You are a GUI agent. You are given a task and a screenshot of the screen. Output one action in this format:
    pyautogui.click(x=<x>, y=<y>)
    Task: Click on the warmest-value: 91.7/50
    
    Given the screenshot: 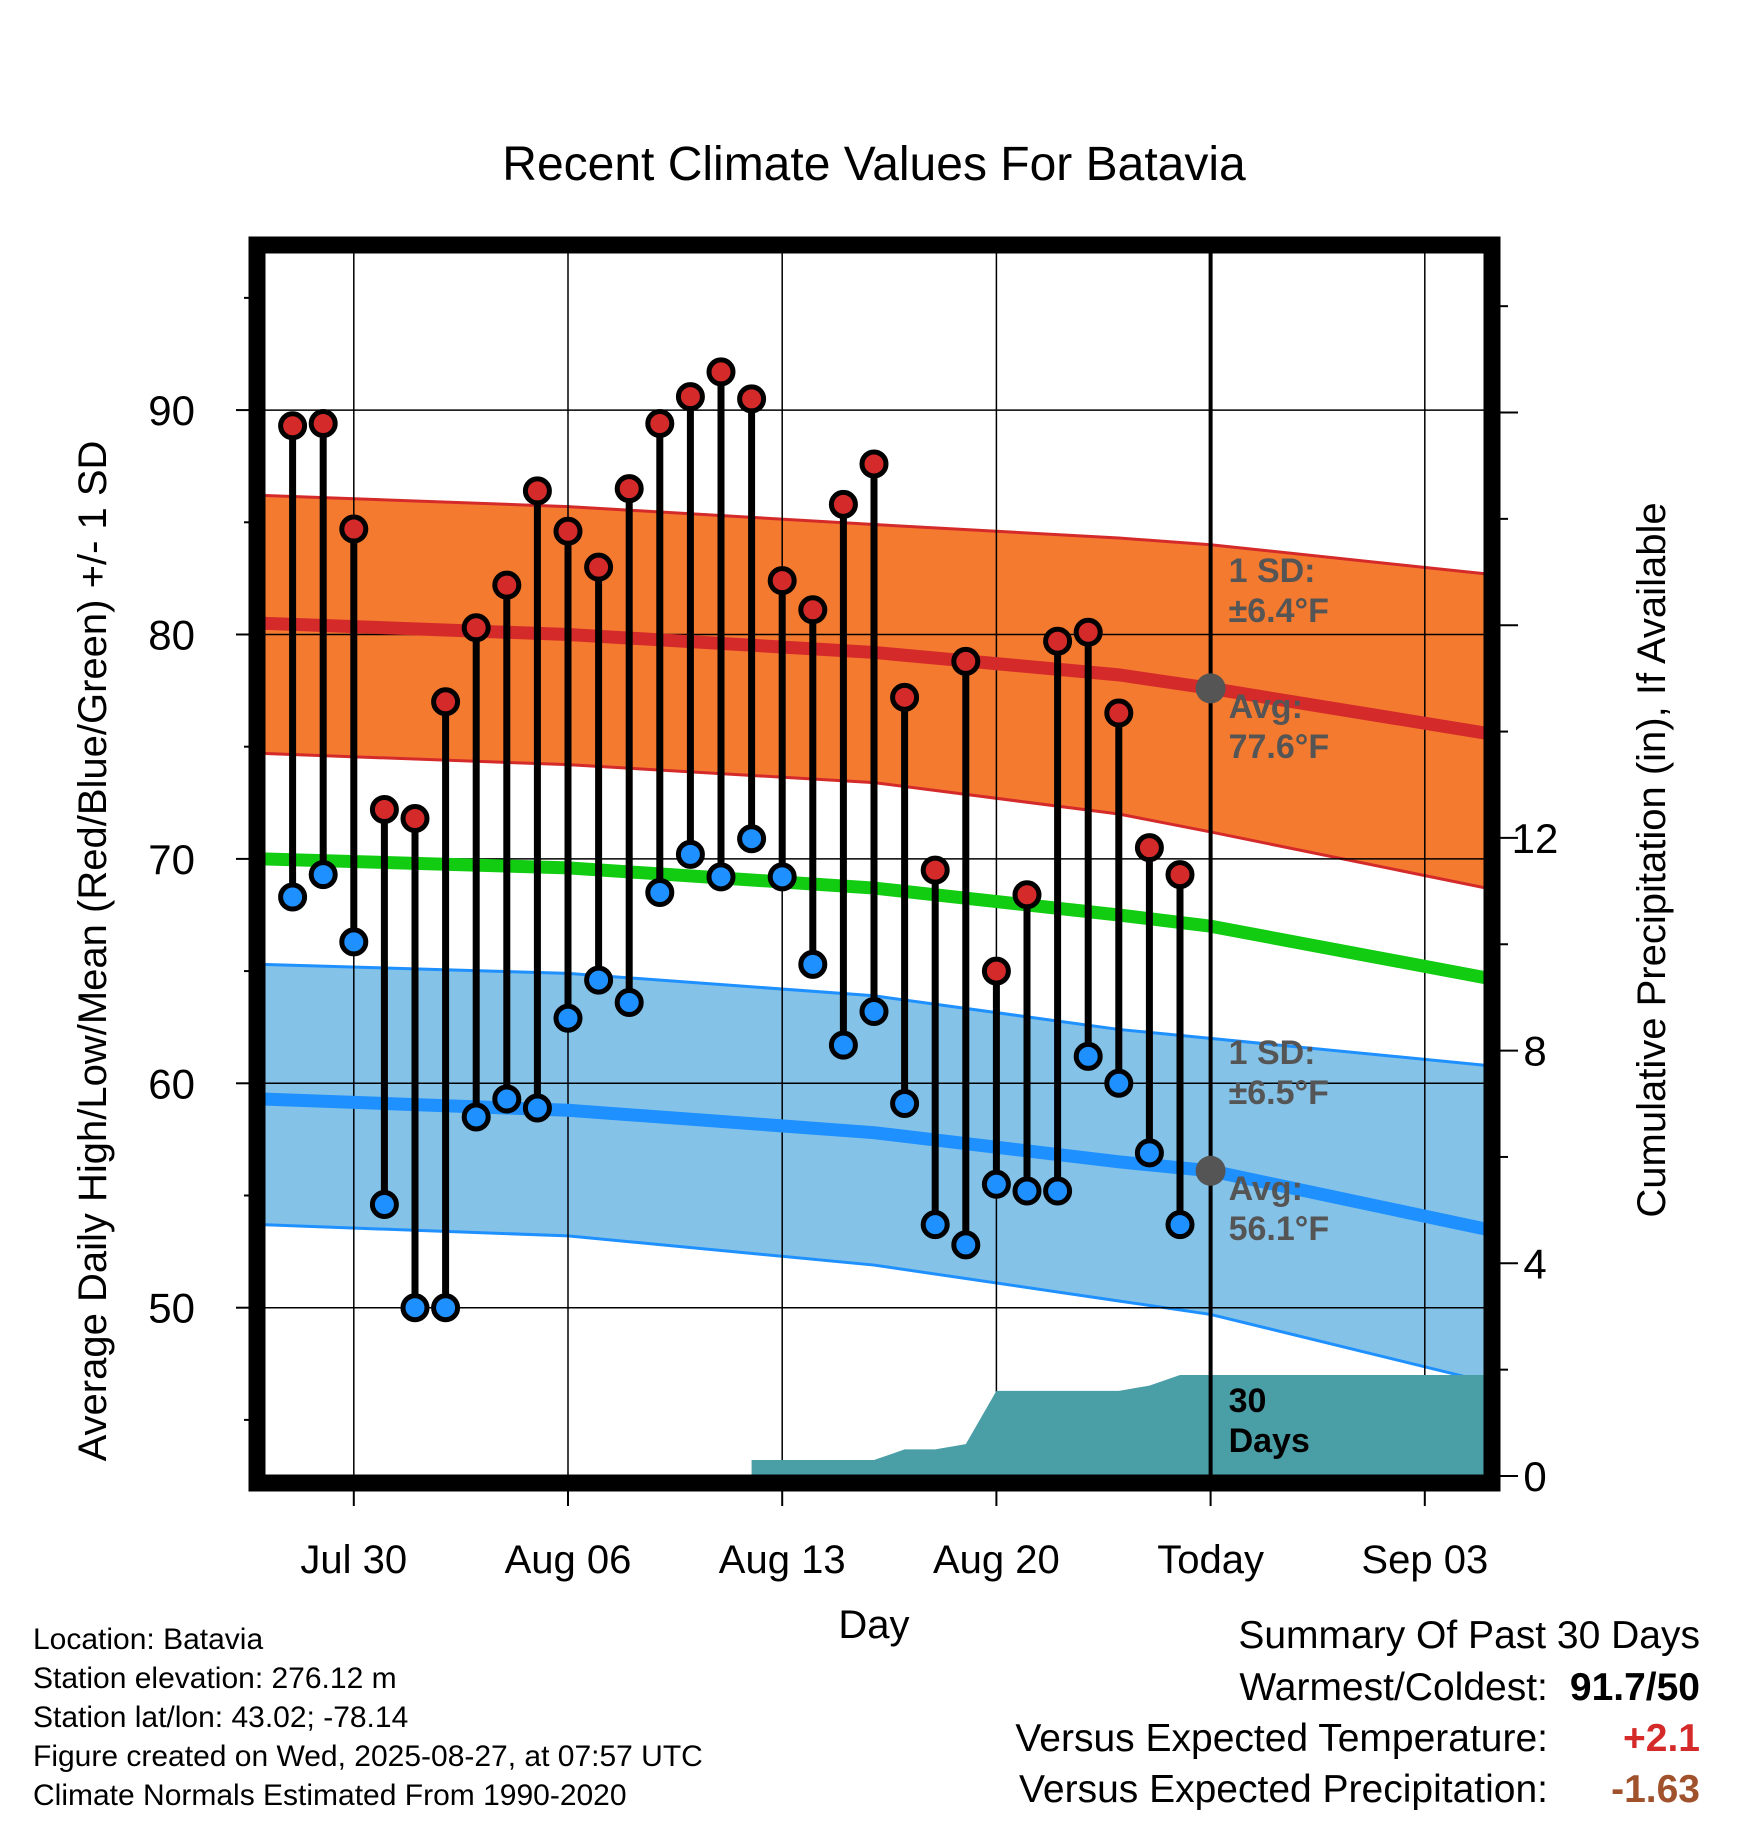 What is the action you would take?
    pyautogui.click(x=1634, y=1687)
    